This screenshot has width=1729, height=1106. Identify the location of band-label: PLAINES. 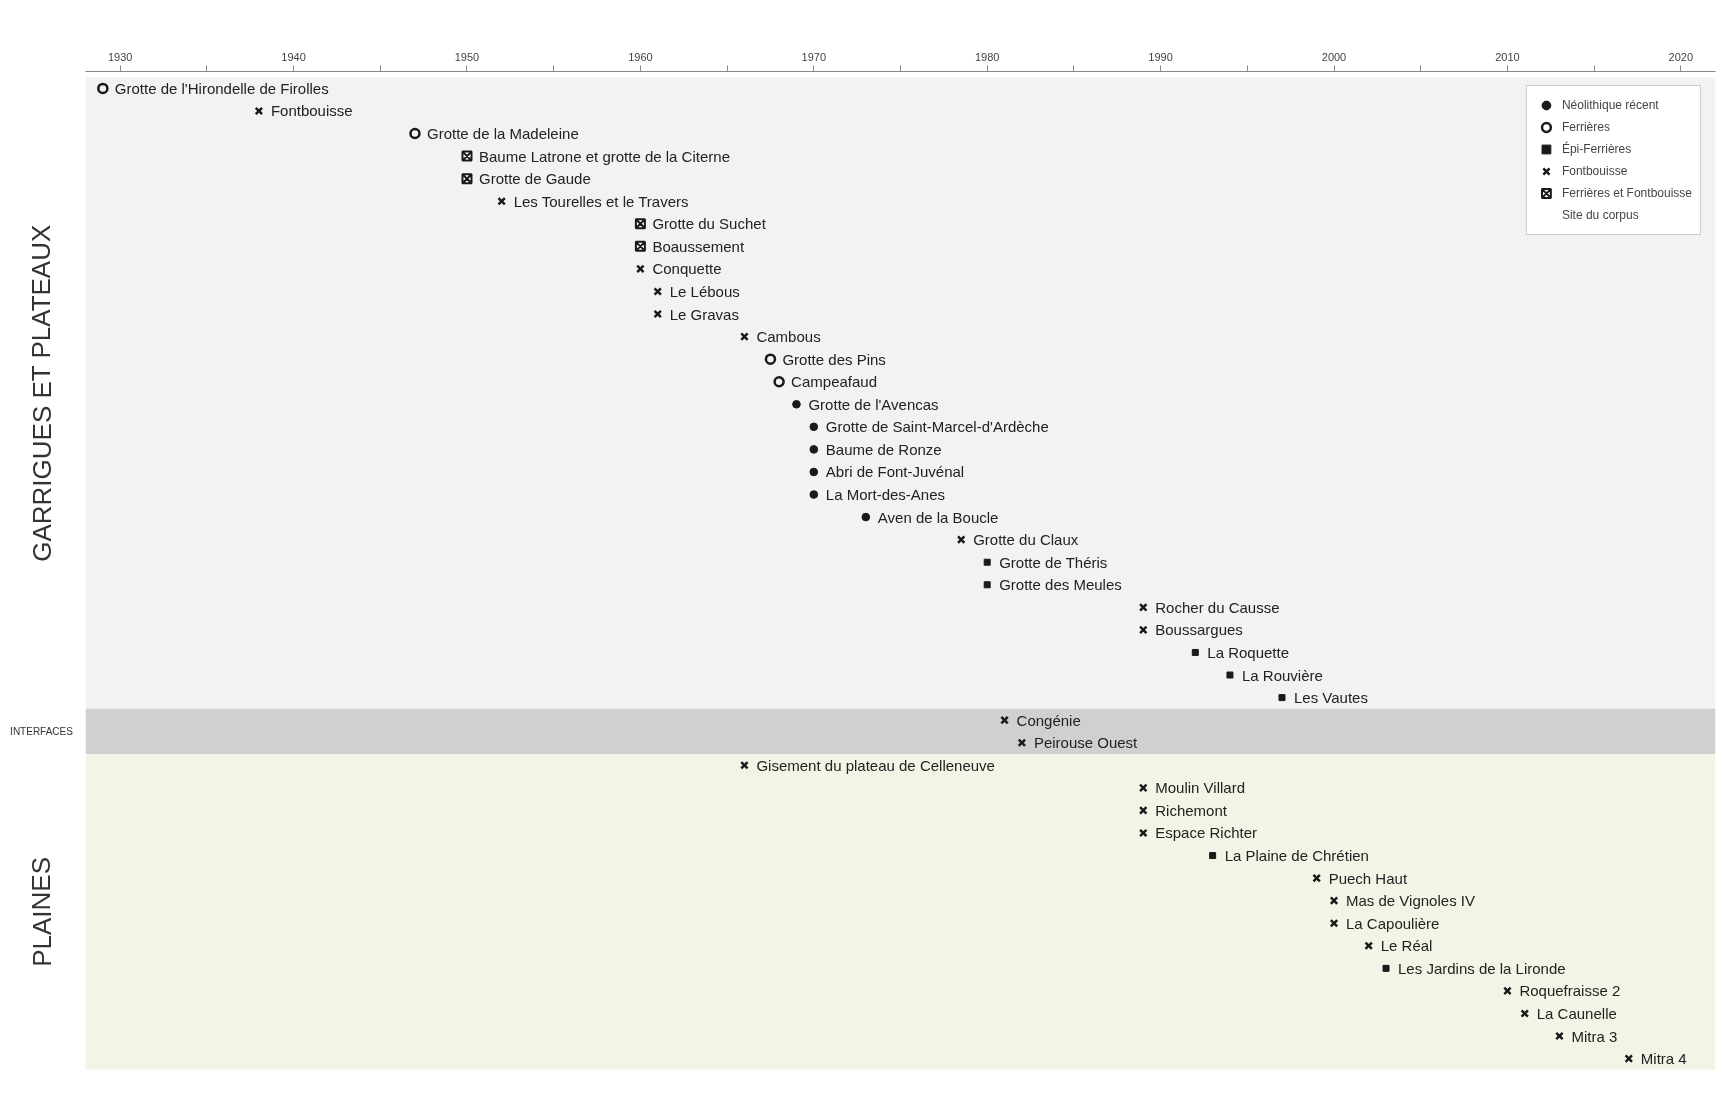
(41, 912).